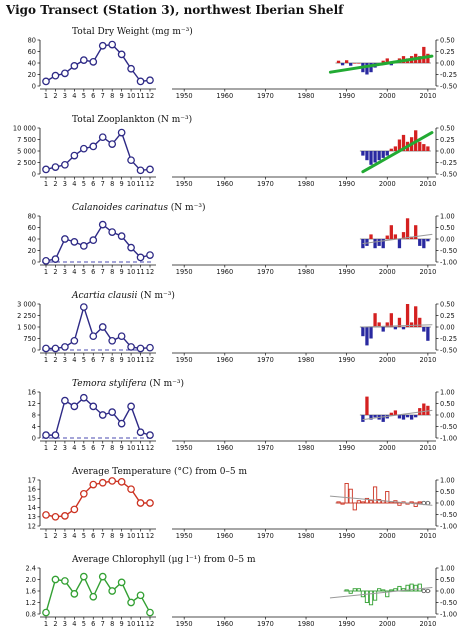 This screenshot has width=474, height=641. I want to click on monthly-x-tick-label: 12, so click(150, 624).